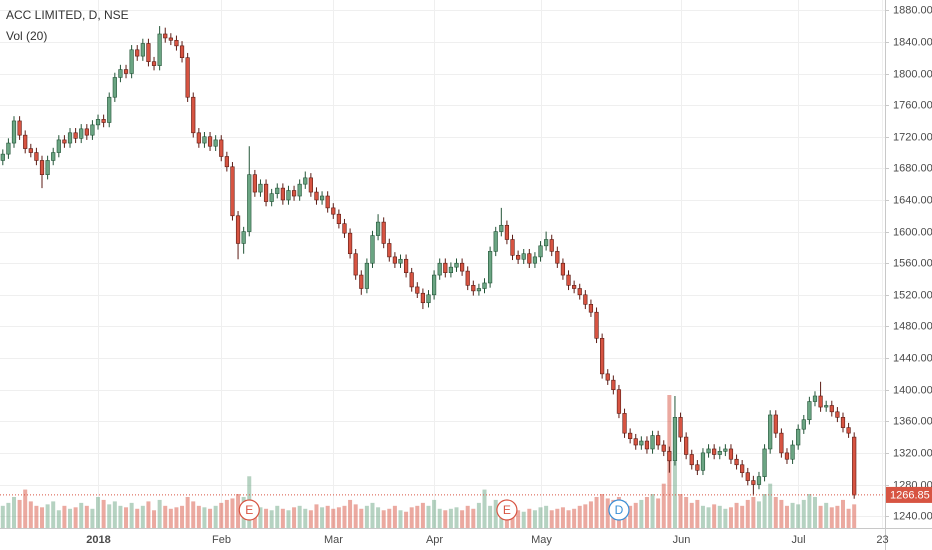 This screenshot has width=932, height=550. Describe the element at coordinates (912, 200) in the screenshot. I see `y-tick-label: 1640.00` at that location.